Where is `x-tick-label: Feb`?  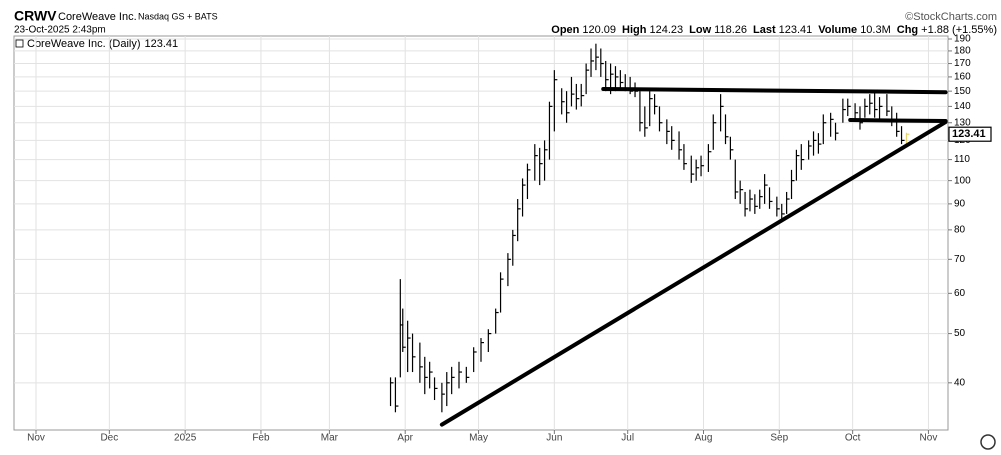 x-tick-label: Feb is located at coordinates (261, 438).